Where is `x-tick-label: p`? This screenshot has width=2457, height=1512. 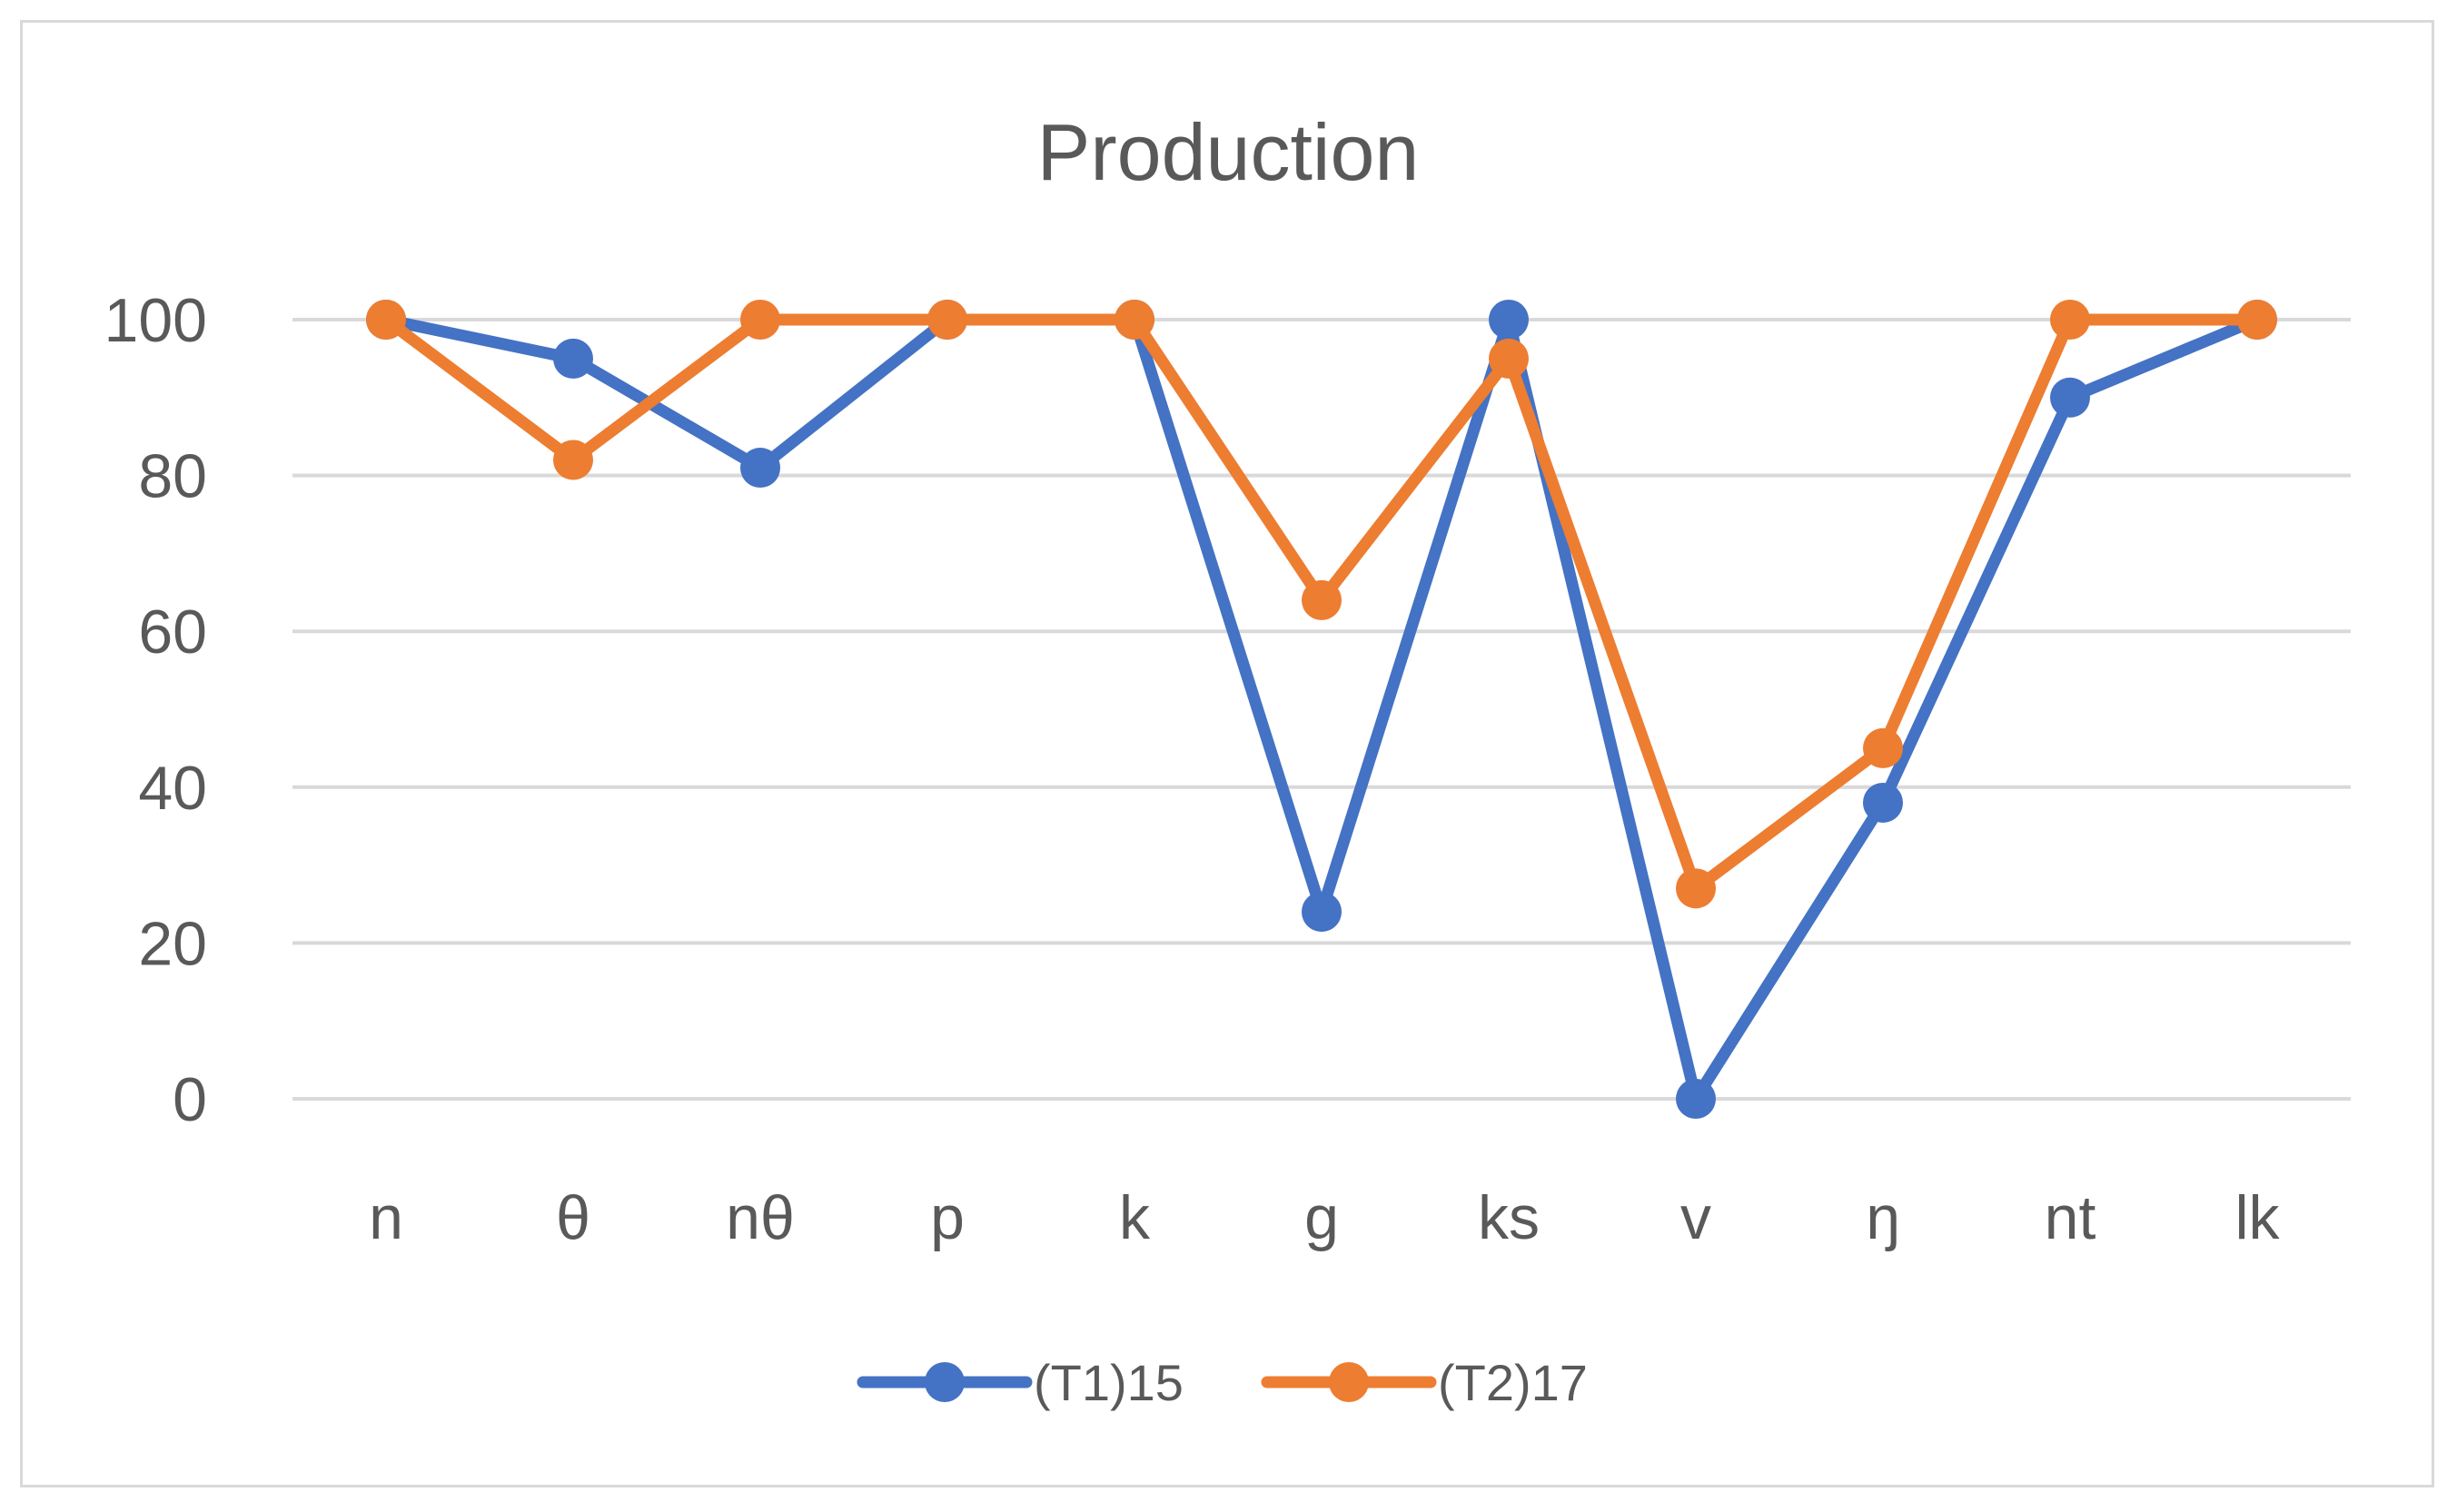 x-tick-label: p is located at coordinates (948, 1218).